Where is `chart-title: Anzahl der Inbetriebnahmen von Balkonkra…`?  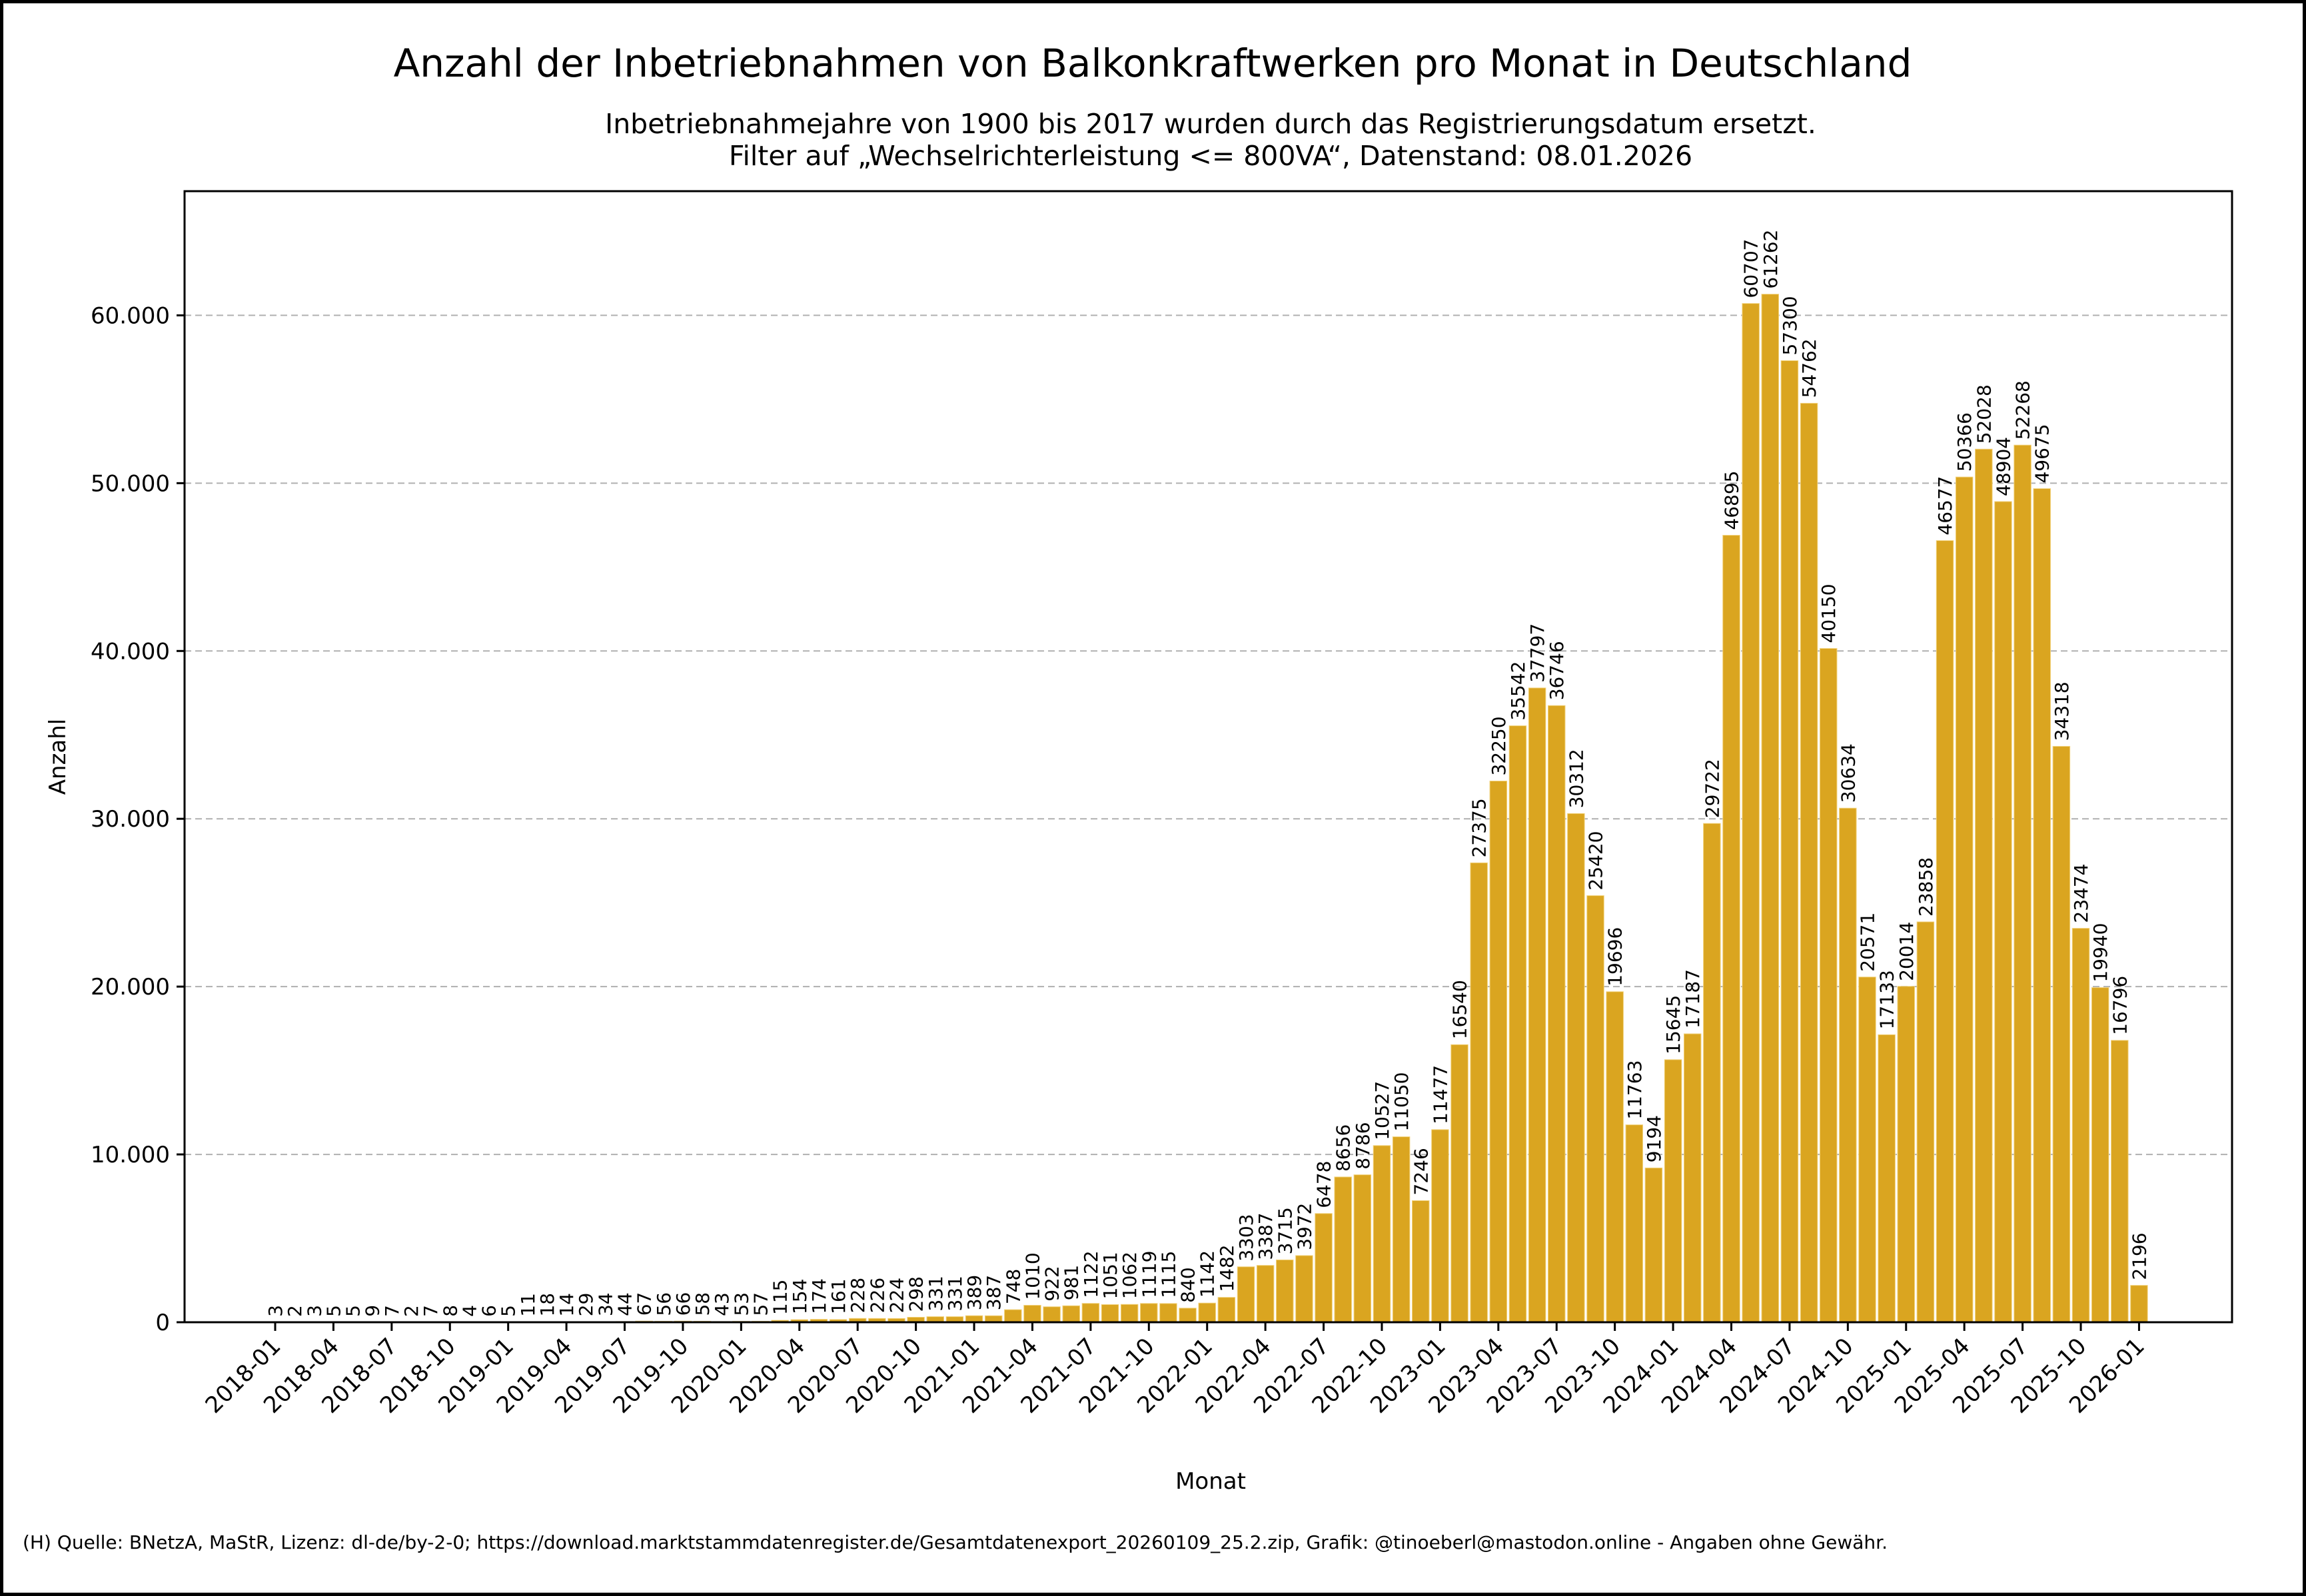 chart-title: Anzahl der Inbetriebnahmen von Balkonkra… is located at coordinates (1153, 63).